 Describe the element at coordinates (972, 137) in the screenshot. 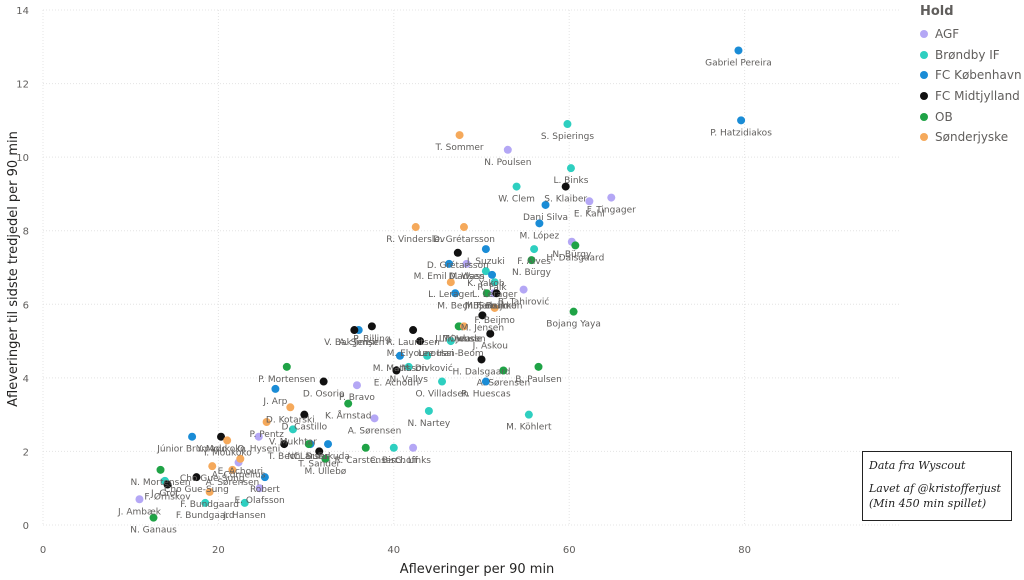

I see `legend-item: Sønderjyske` at that location.